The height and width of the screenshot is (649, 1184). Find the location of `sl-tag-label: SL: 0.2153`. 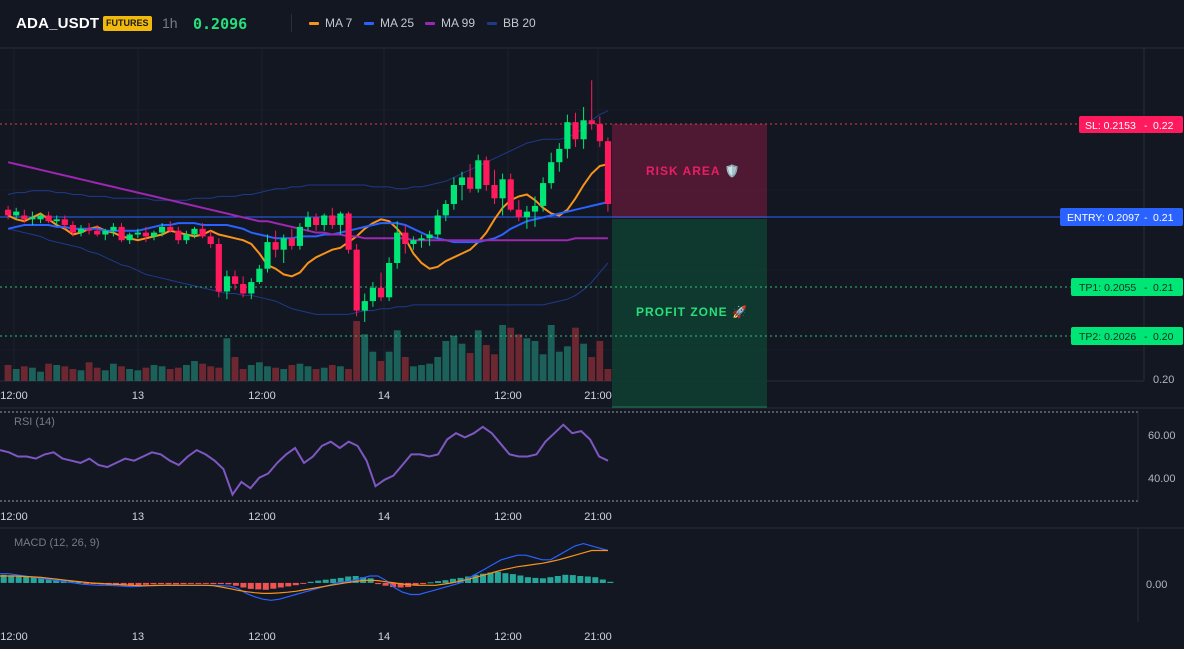

sl-tag-label: SL: 0.2153 is located at coordinates (1110, 126).